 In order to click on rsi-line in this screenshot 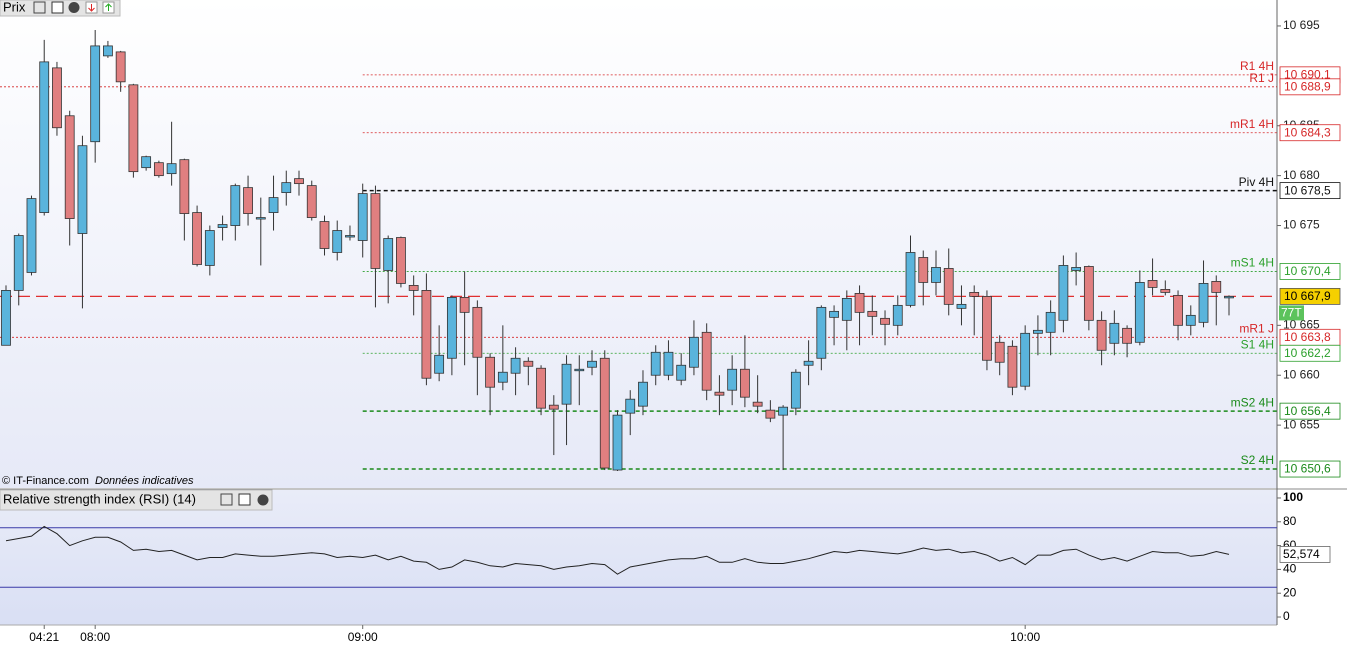, I will do `click(617, 550)`.